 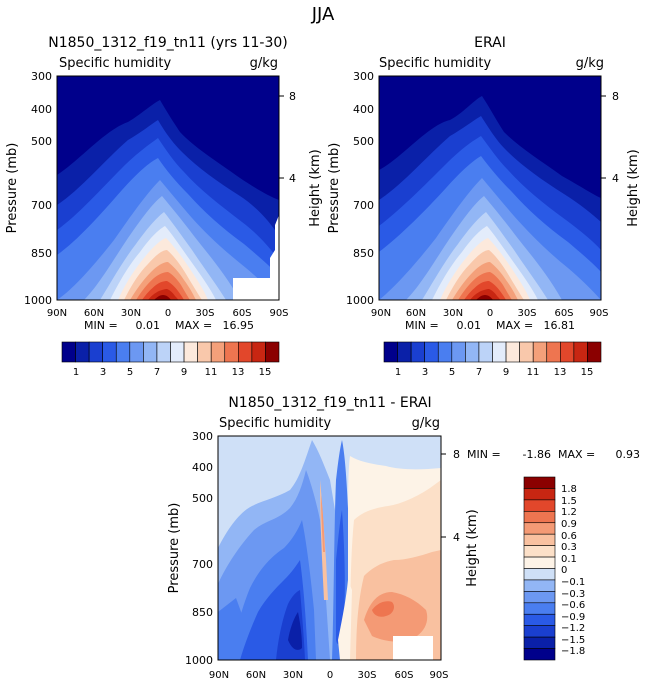 I want to click on colorbar-label: −0.6, so click(x=573, y=605).